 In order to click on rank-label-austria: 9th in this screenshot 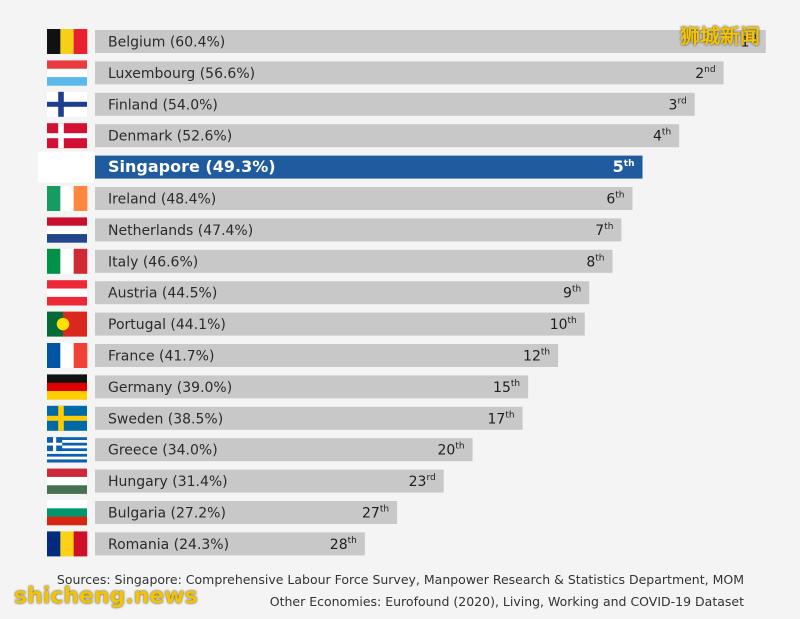, I will do `click(572, 293)`.